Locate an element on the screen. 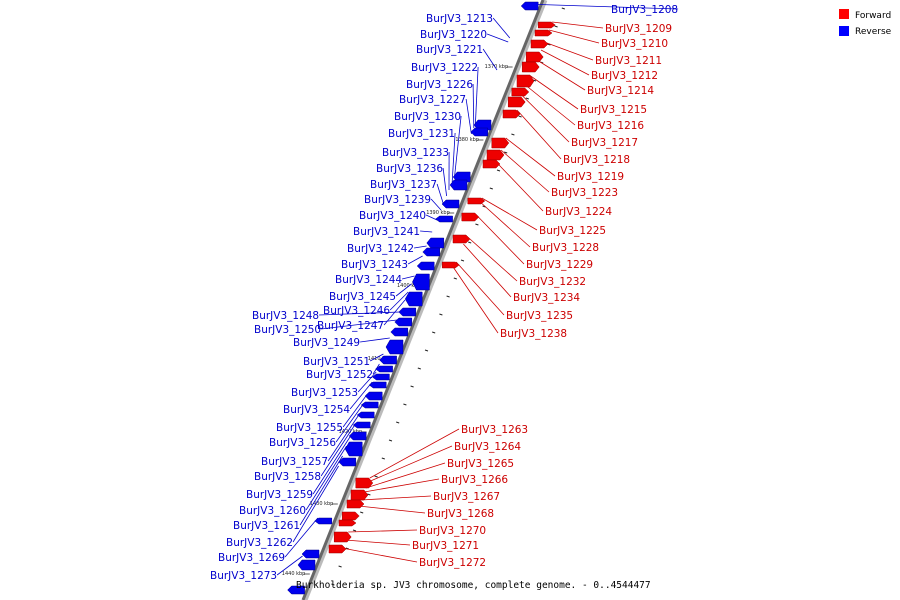  reverse-gene-label: BurJV3_1237 is located at coordinates (403, 185).